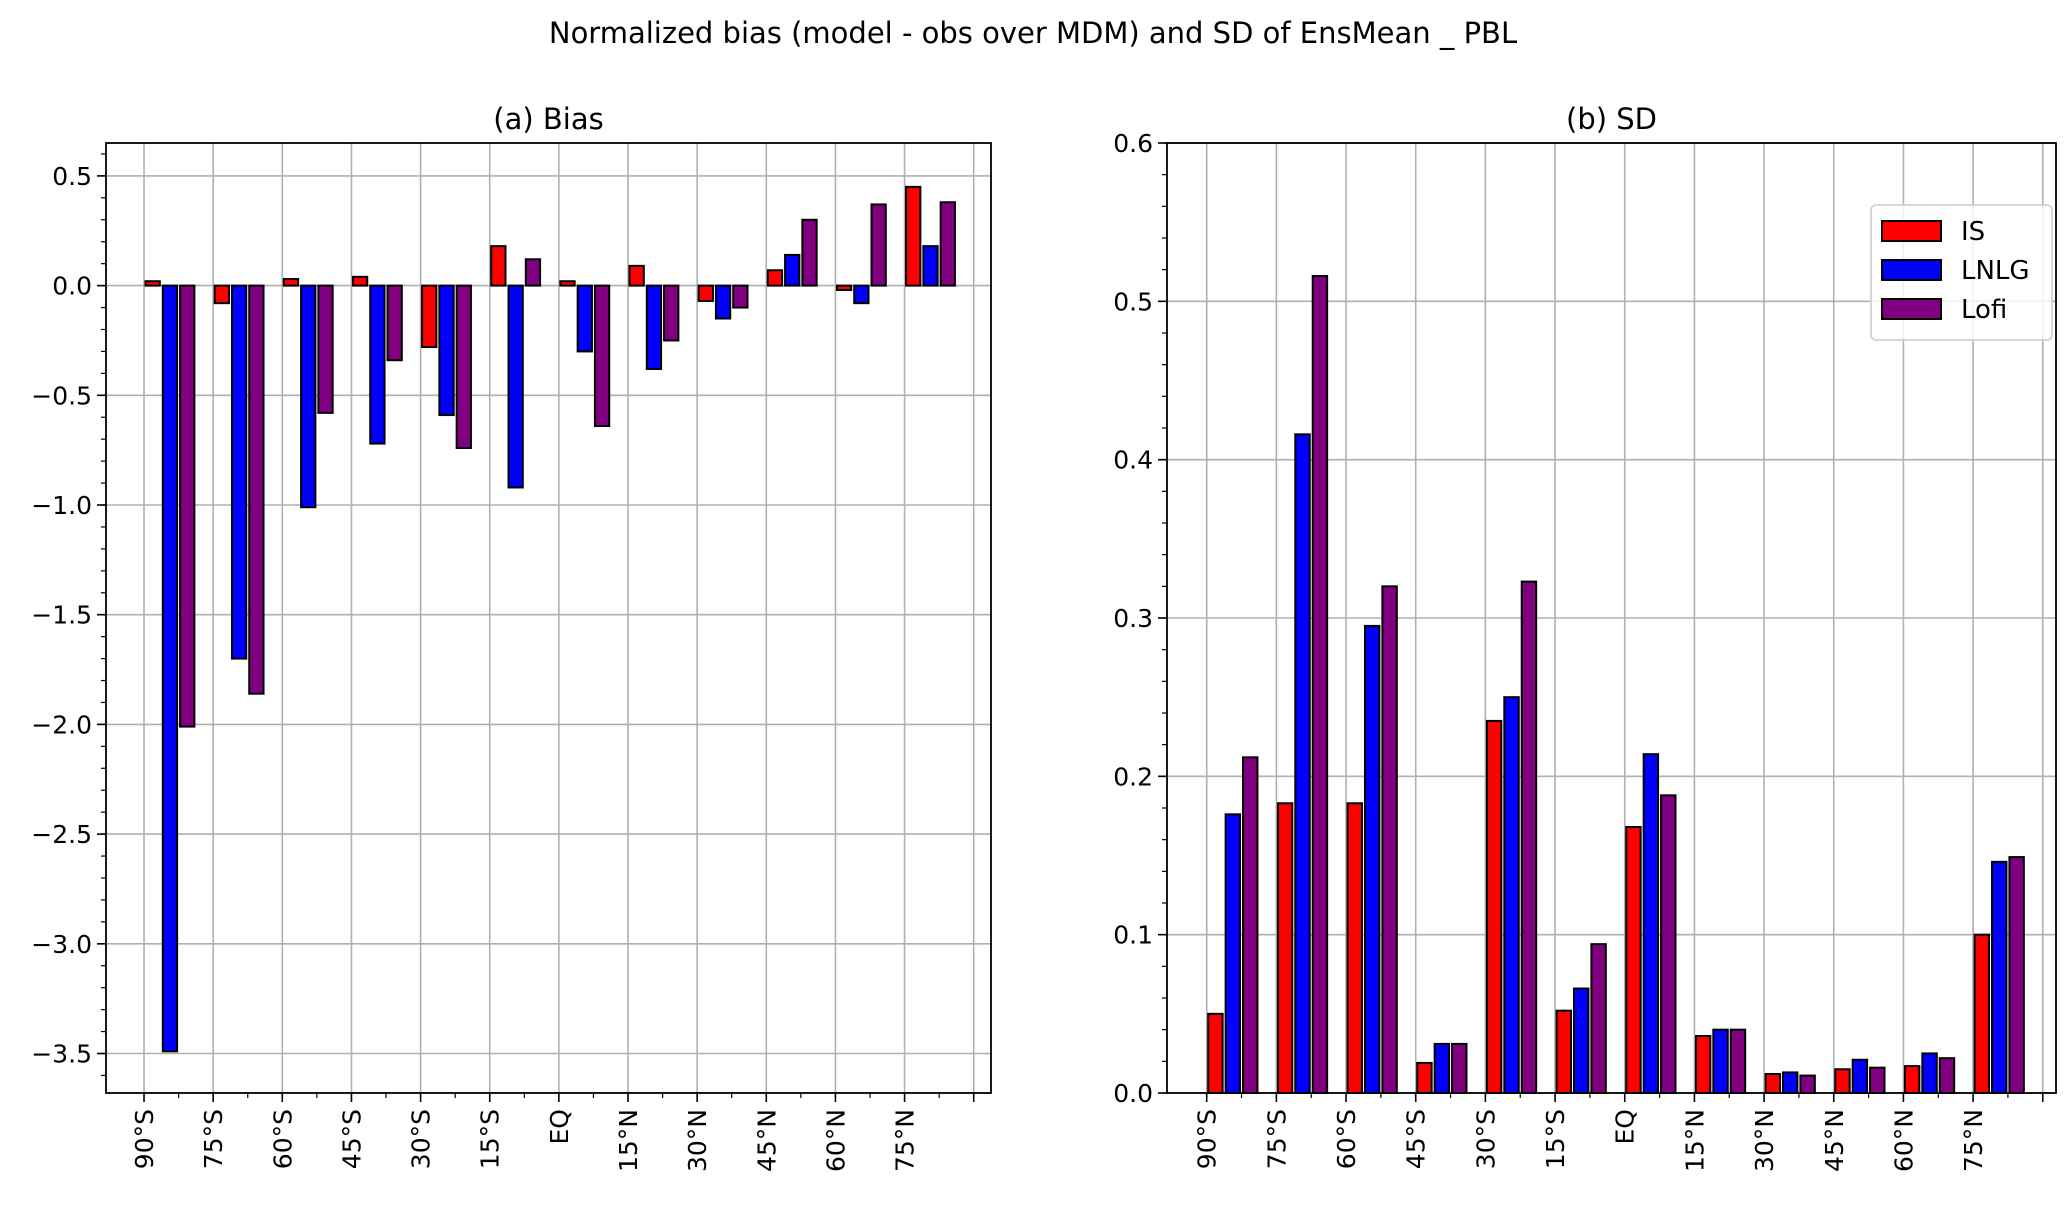 This screenshot has width=2067, height=1205. I want to click on y-tick-label: −2.0, so click(61, 724).